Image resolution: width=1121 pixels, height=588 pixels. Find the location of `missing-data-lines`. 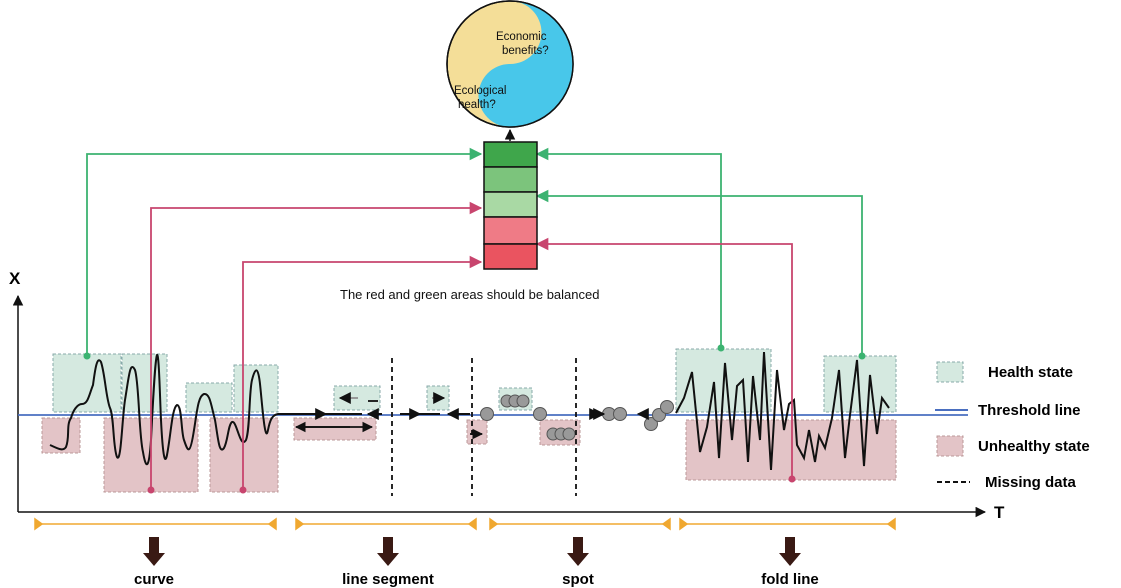

missing-data-lines is located at coordinates (484, 427).